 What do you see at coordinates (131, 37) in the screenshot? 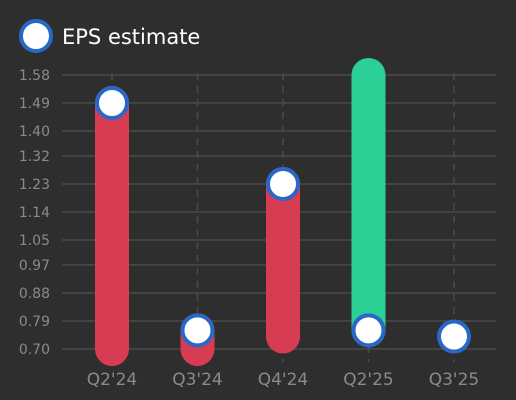
I see `legend-label: EPS estimate` at bounding box center [131, 37].